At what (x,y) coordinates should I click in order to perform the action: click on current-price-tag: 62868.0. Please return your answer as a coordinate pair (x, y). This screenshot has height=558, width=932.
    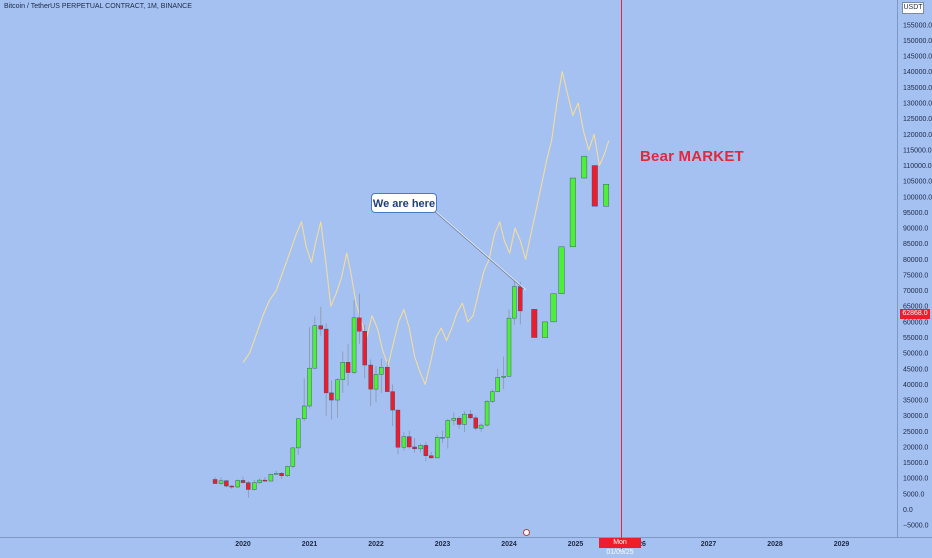
    Looking at the image, I should click on (915, 314).